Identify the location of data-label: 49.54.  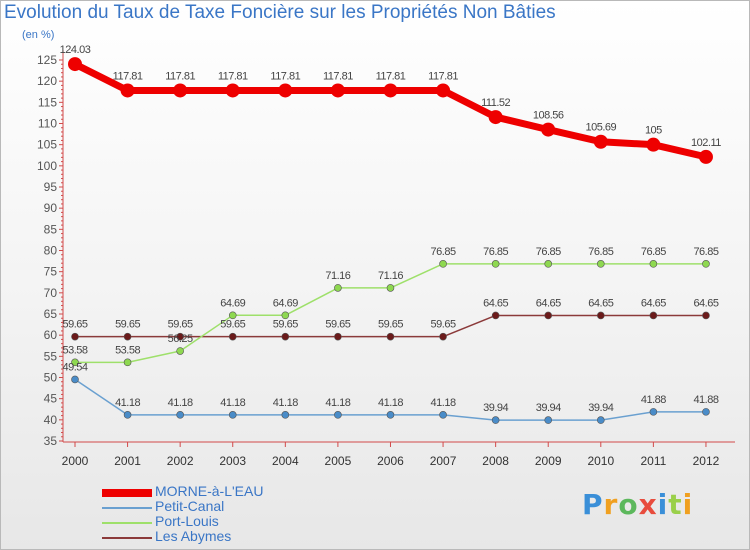
(74, 367).